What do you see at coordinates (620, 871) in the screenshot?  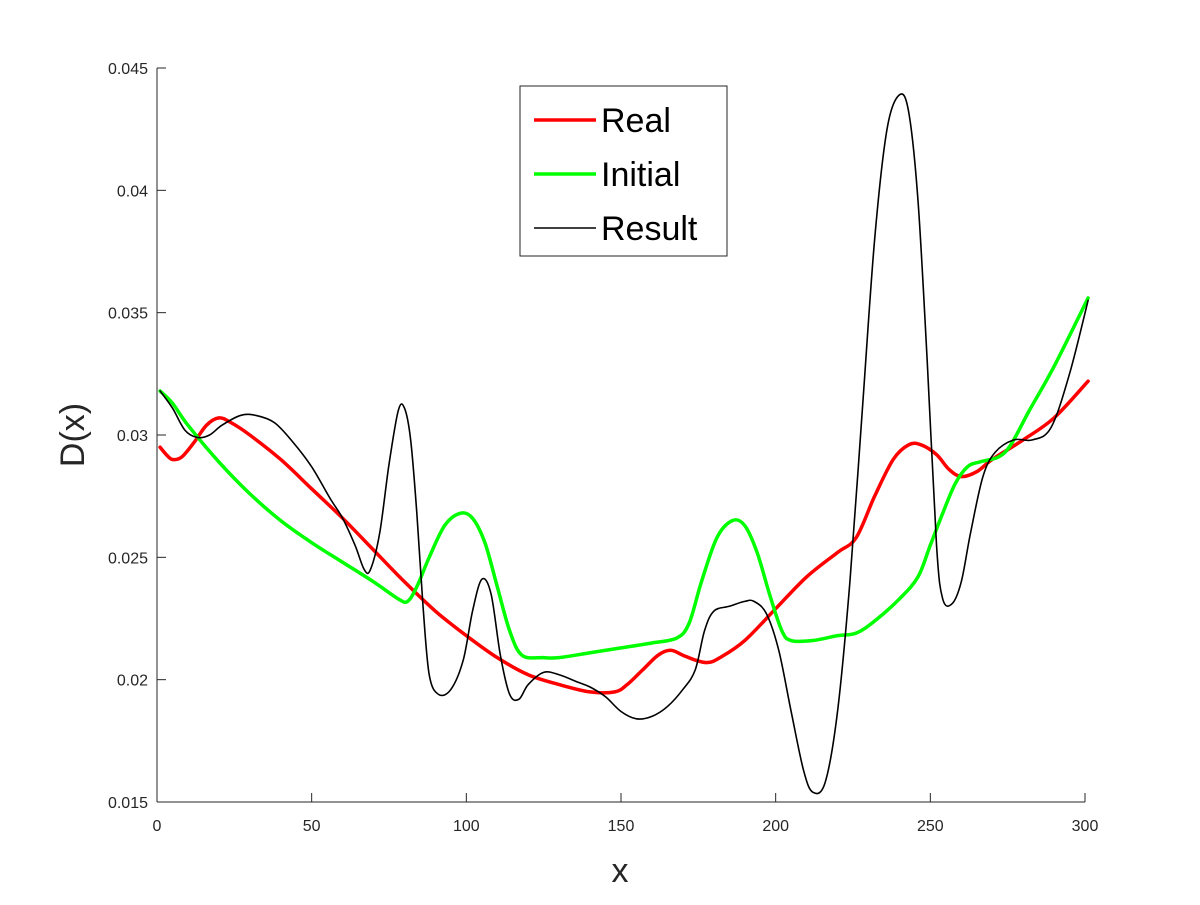 I see `x-axis-title: x` at bounding box center [620, 871].